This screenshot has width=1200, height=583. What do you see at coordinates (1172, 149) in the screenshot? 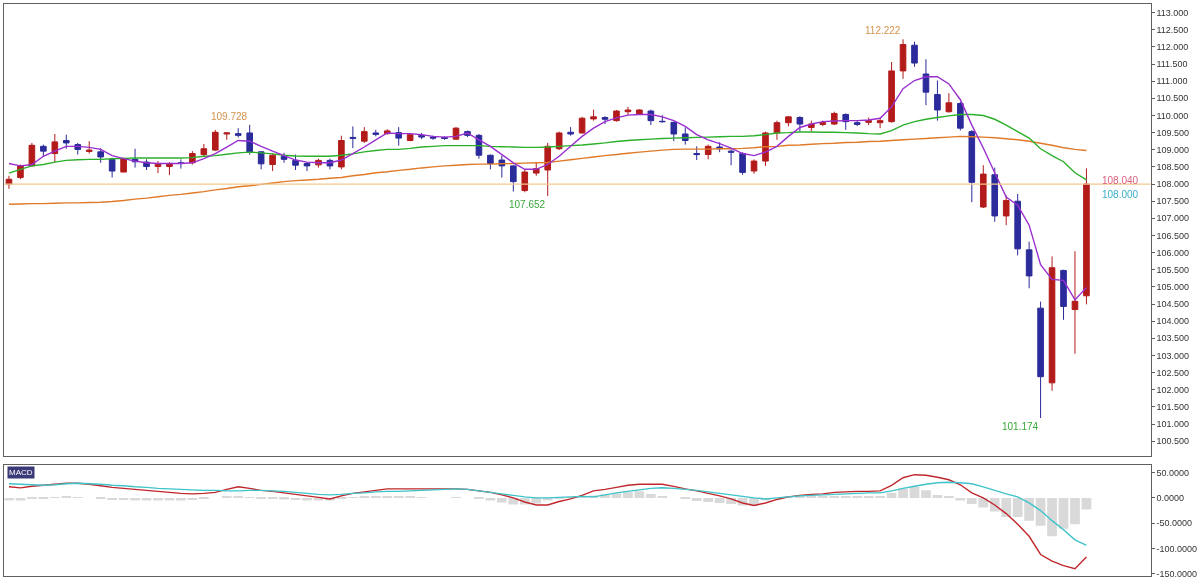
I see `y-tick-label: 109.000` at bounding box center [1172, 149].